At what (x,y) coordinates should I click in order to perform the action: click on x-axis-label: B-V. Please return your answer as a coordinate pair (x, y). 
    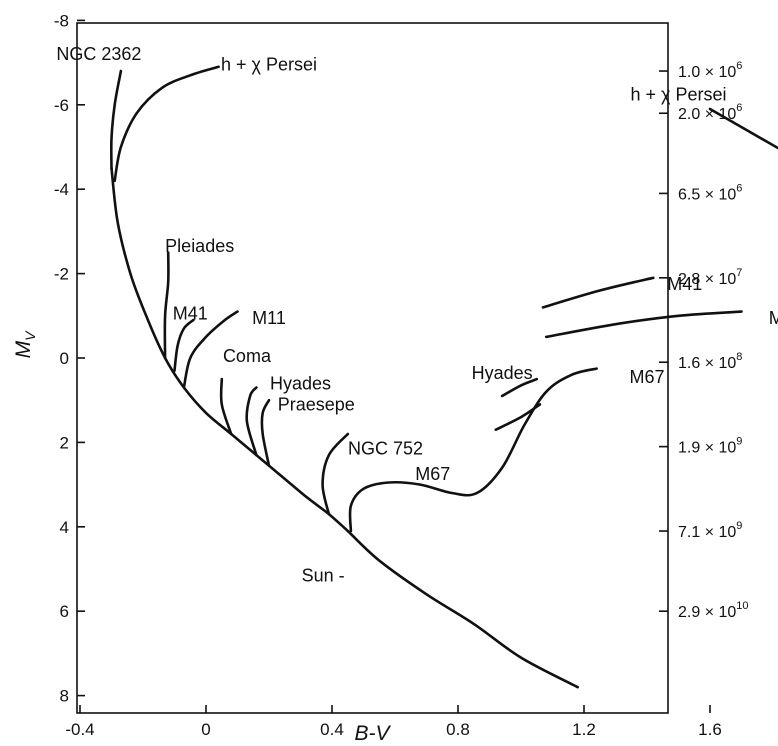
    Looking at the image, I should click on (372, 733).